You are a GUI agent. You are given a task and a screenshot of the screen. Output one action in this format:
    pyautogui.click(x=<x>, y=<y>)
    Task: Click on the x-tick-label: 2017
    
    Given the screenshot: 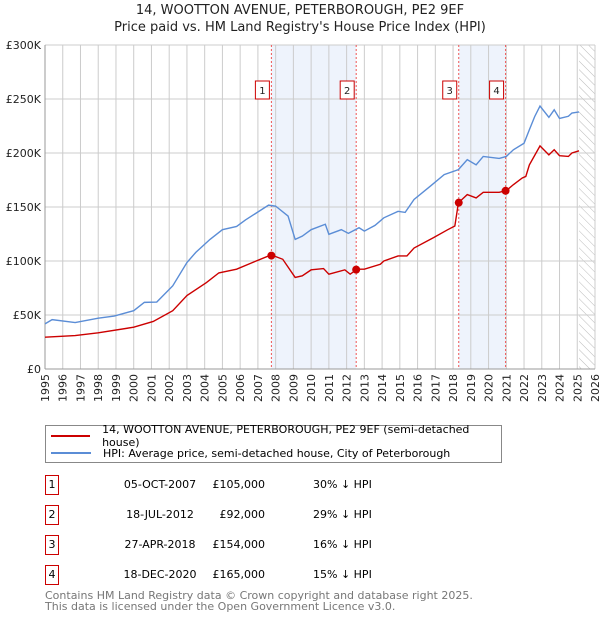 What is the action you would take?
    pyautogui.click(x=435, y=388)
    